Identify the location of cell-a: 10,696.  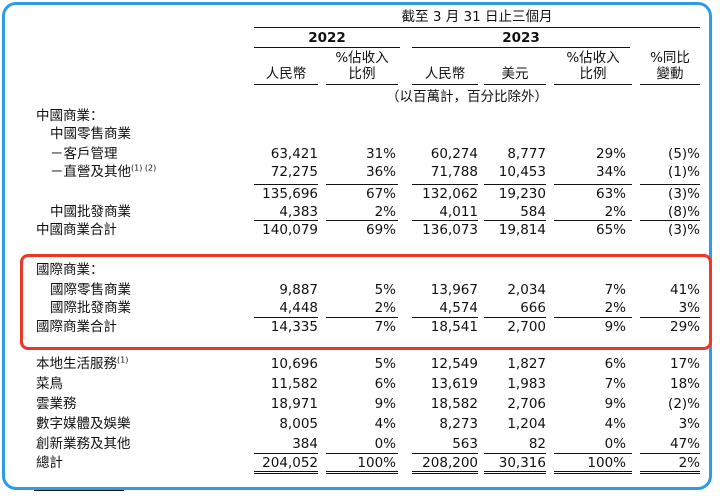
(294, 364).